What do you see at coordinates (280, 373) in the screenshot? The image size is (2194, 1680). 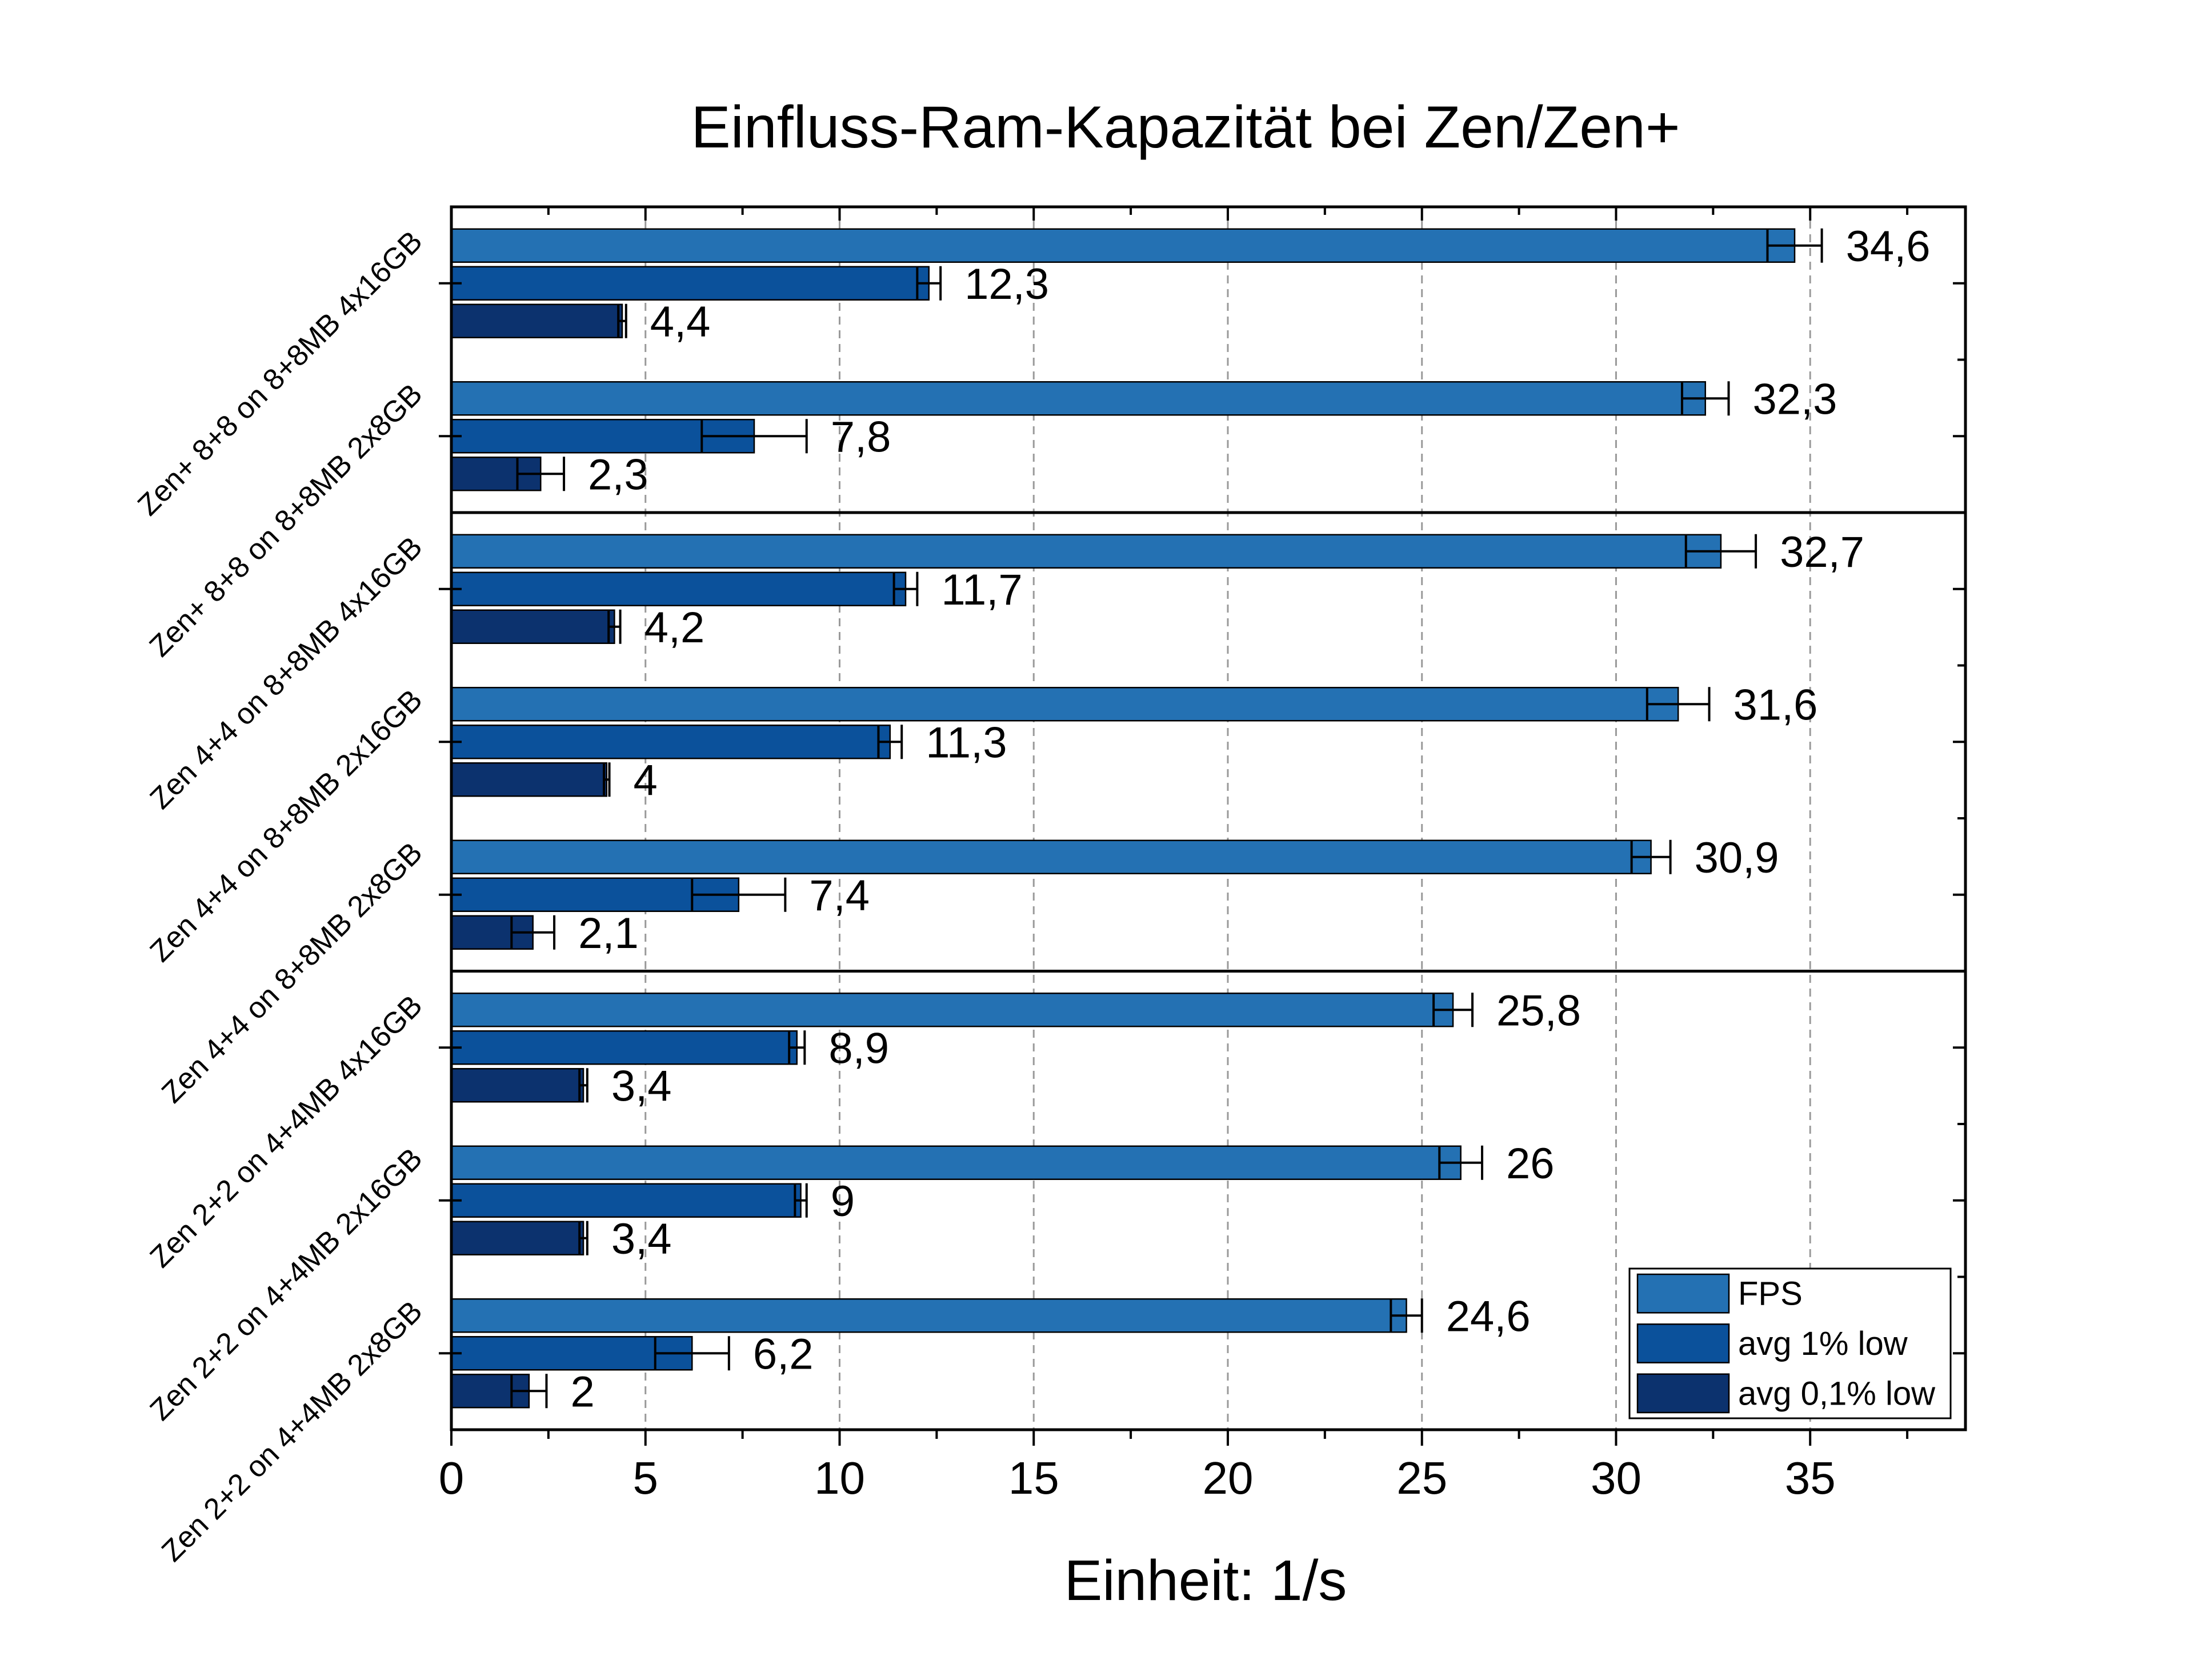 I see `category-label: Zen+ 8+8 on 8+8MB 4x16GB` at bounding box center [280, 373].